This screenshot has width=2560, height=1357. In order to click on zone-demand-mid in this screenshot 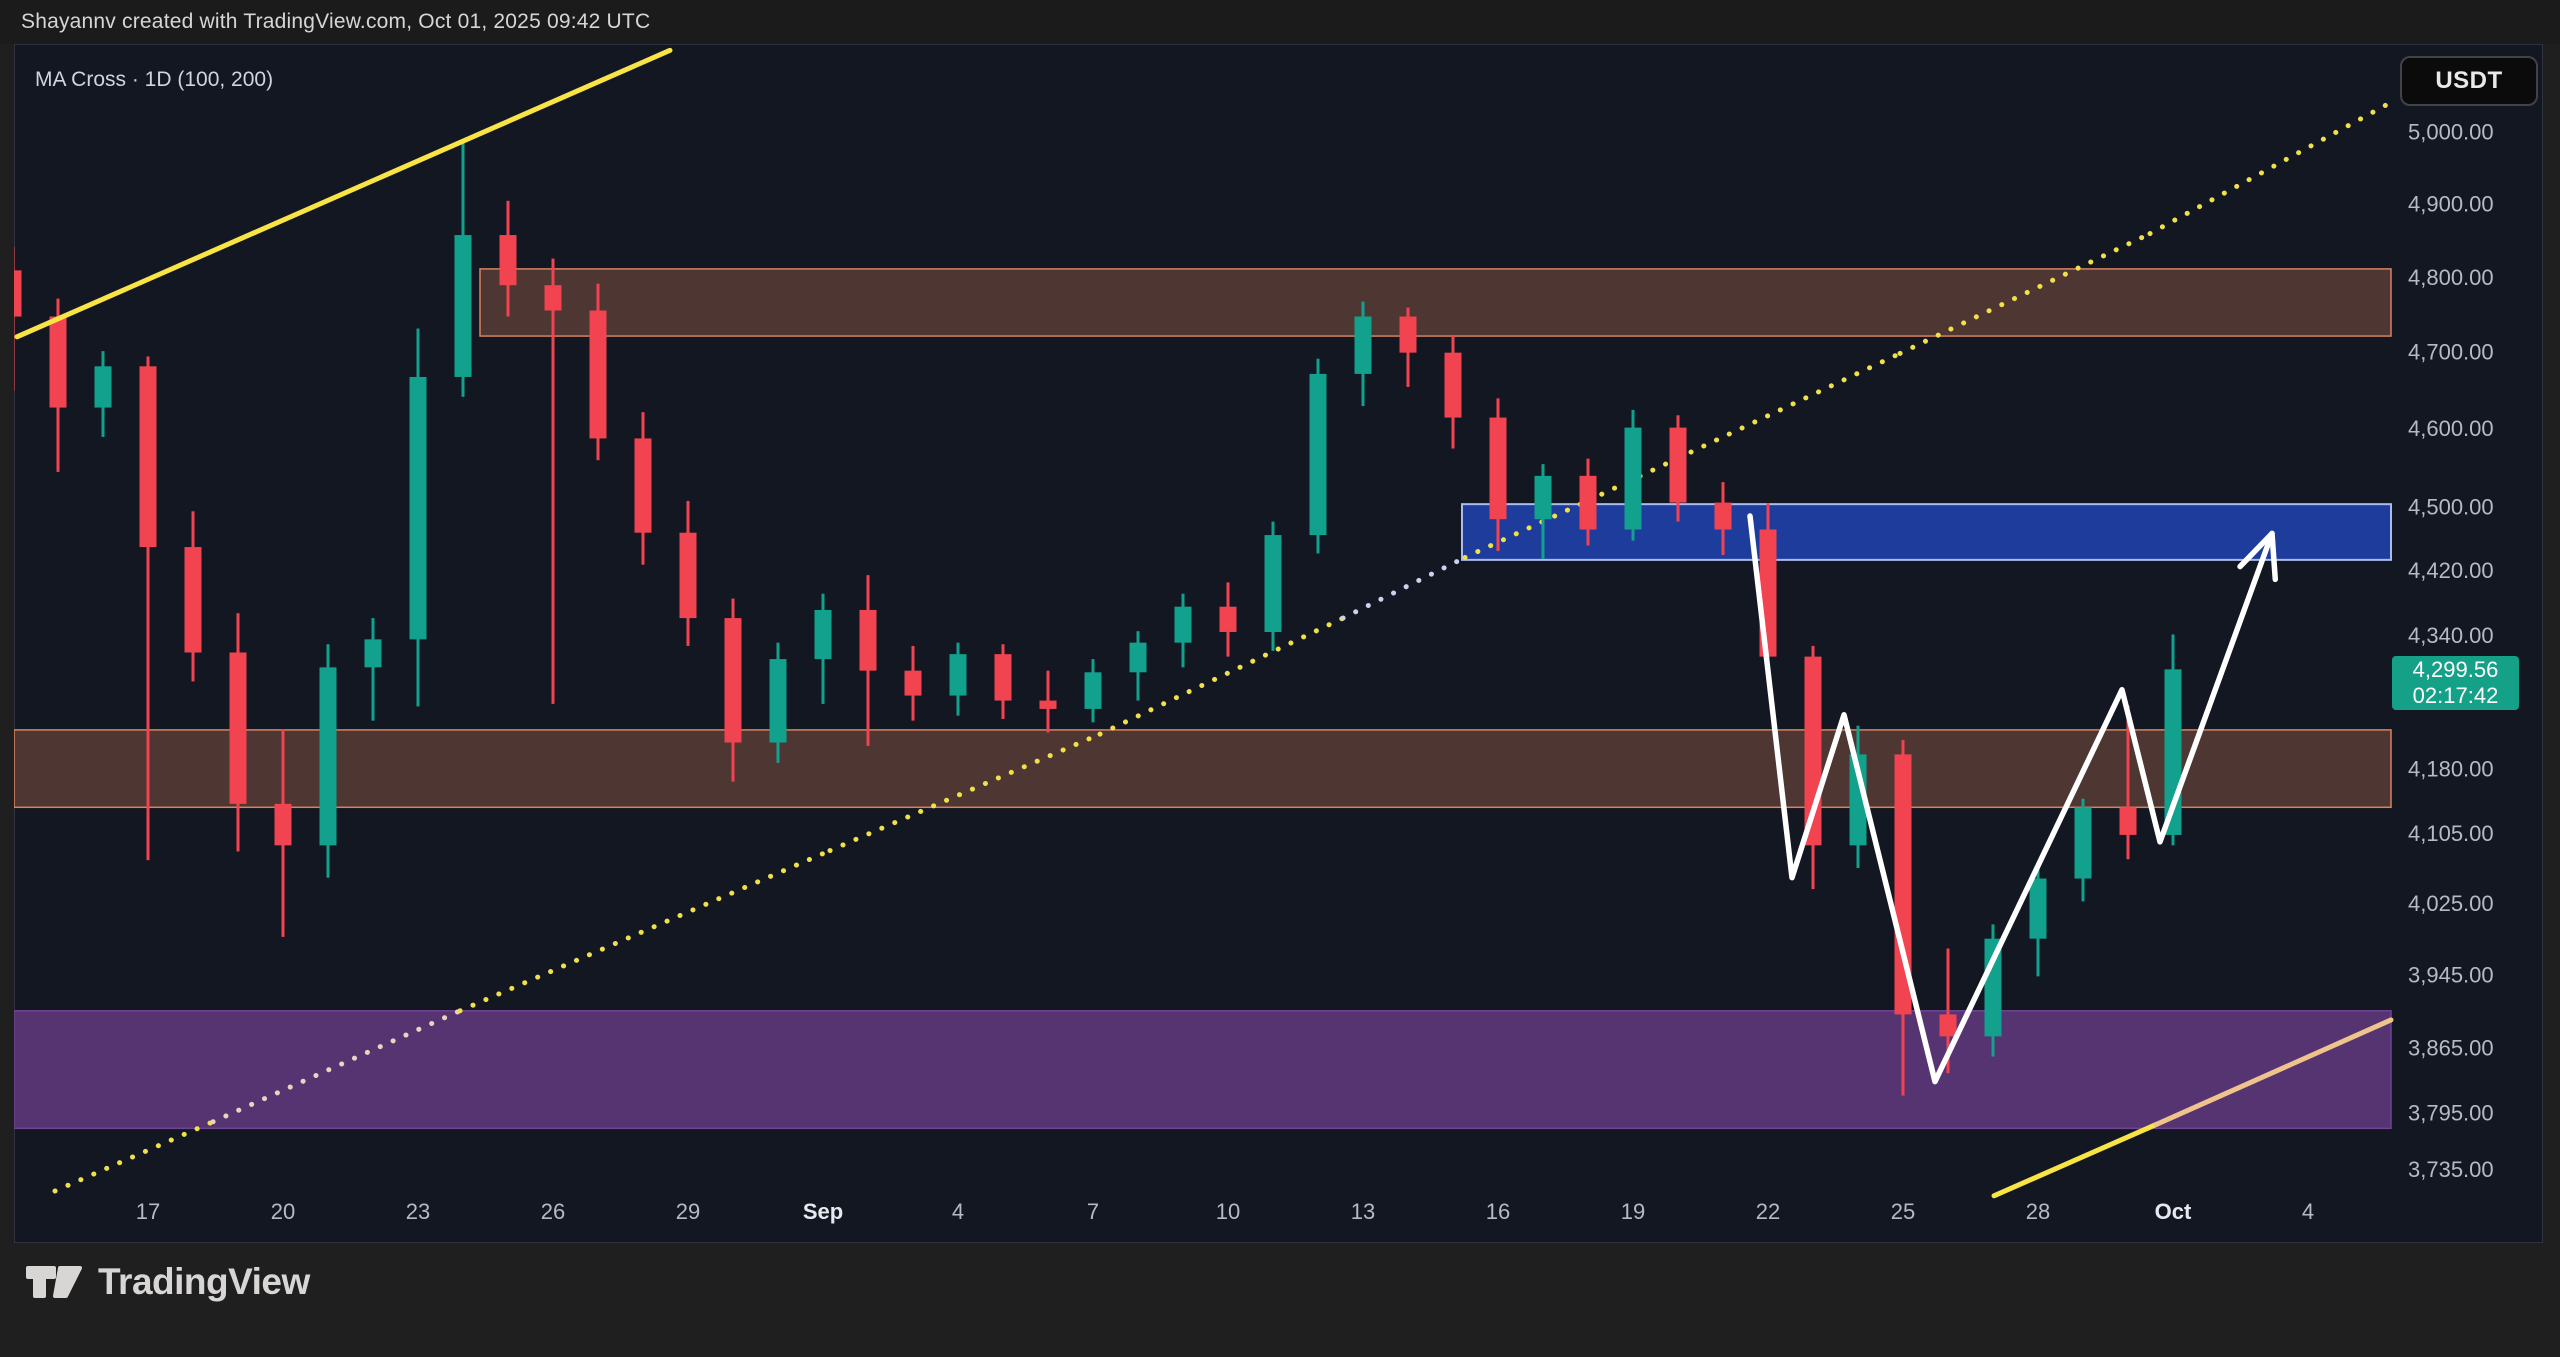, I will do `click(1203, 769)`.